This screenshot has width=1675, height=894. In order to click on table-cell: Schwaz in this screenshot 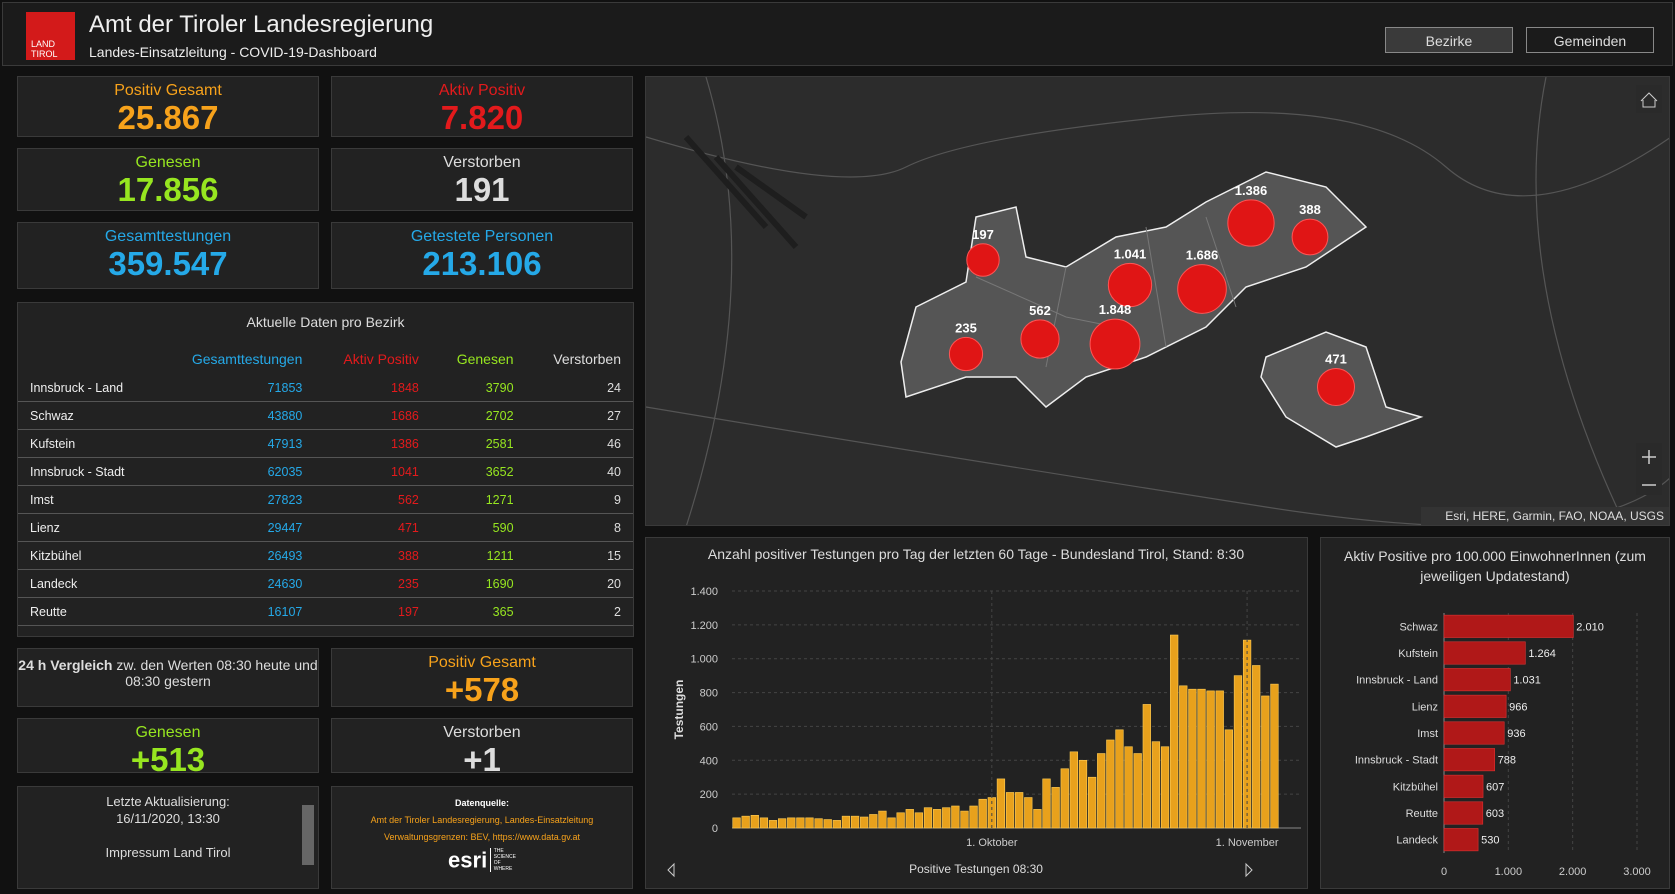, I will do `click(87, 415)`.